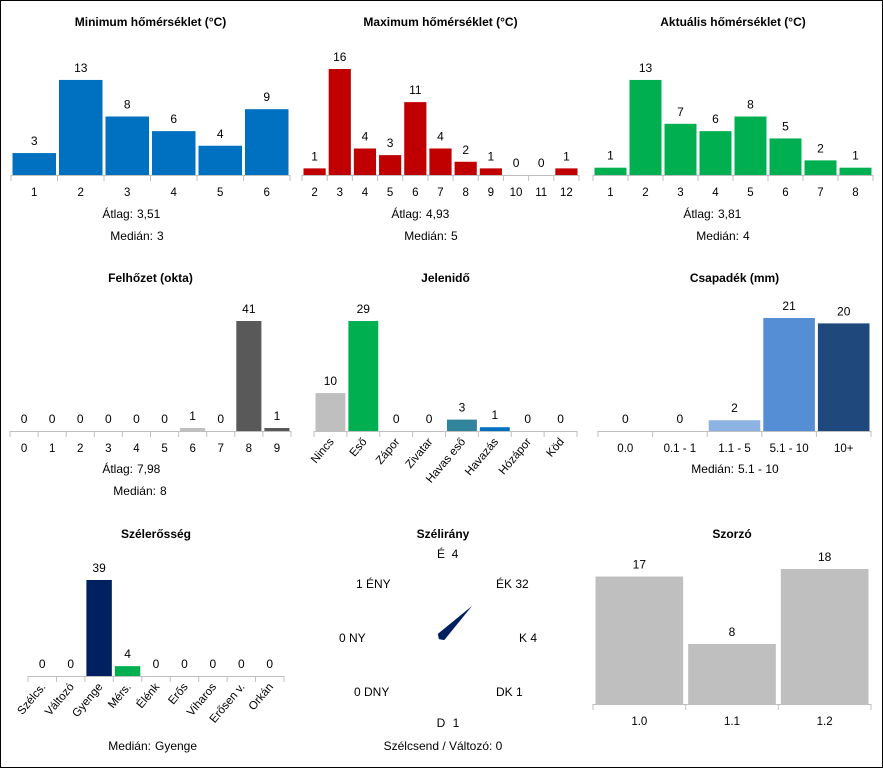 The width and height of the screenshot is (883, 768). Describe the element at coordinates (364, 309) in the screenshot. I see `data-label: 29` at that location.